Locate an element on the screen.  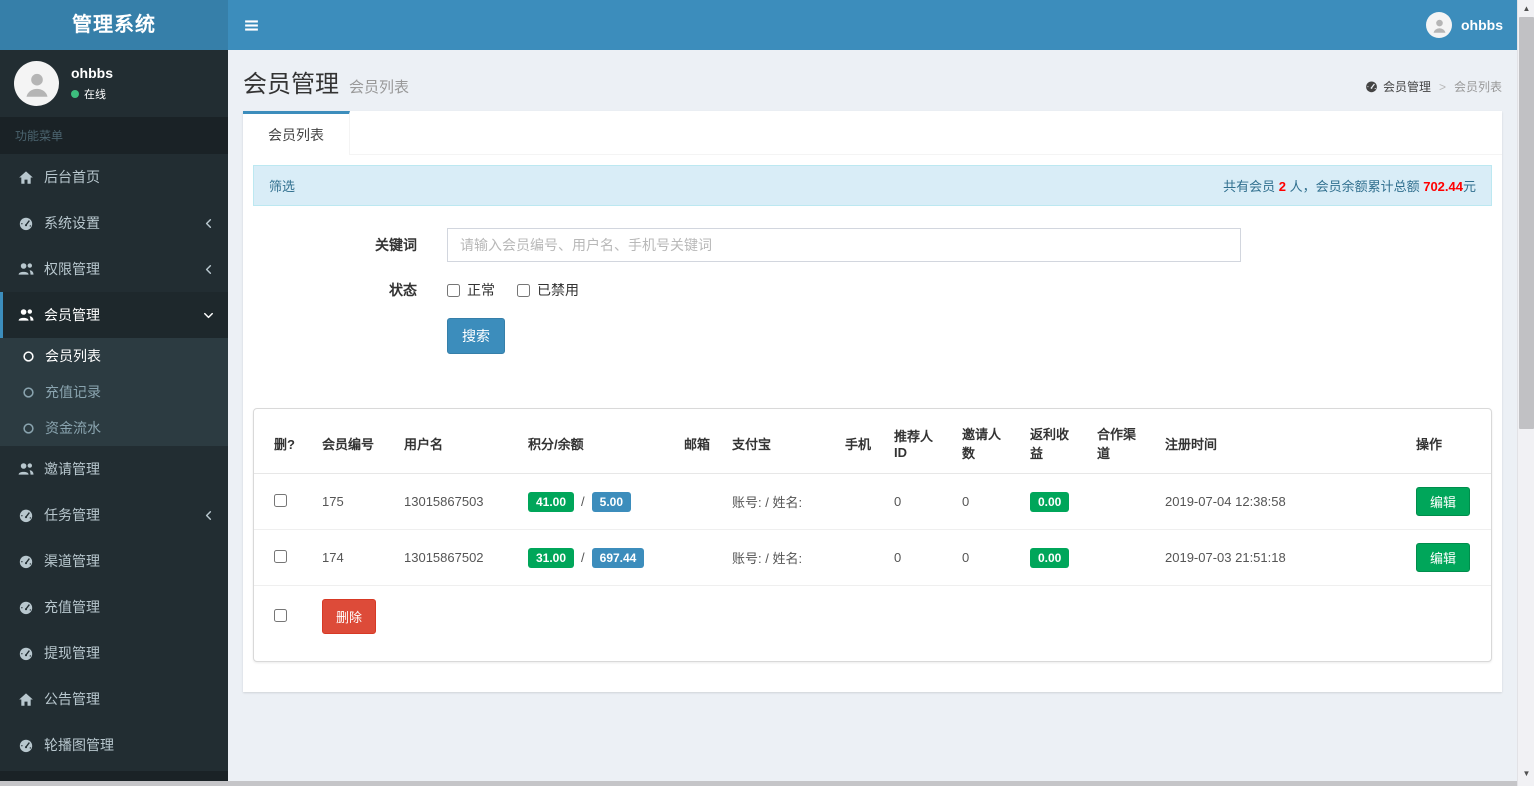
sidebar-item-recharge: 充值管理 is located at coordinates (114, 607).